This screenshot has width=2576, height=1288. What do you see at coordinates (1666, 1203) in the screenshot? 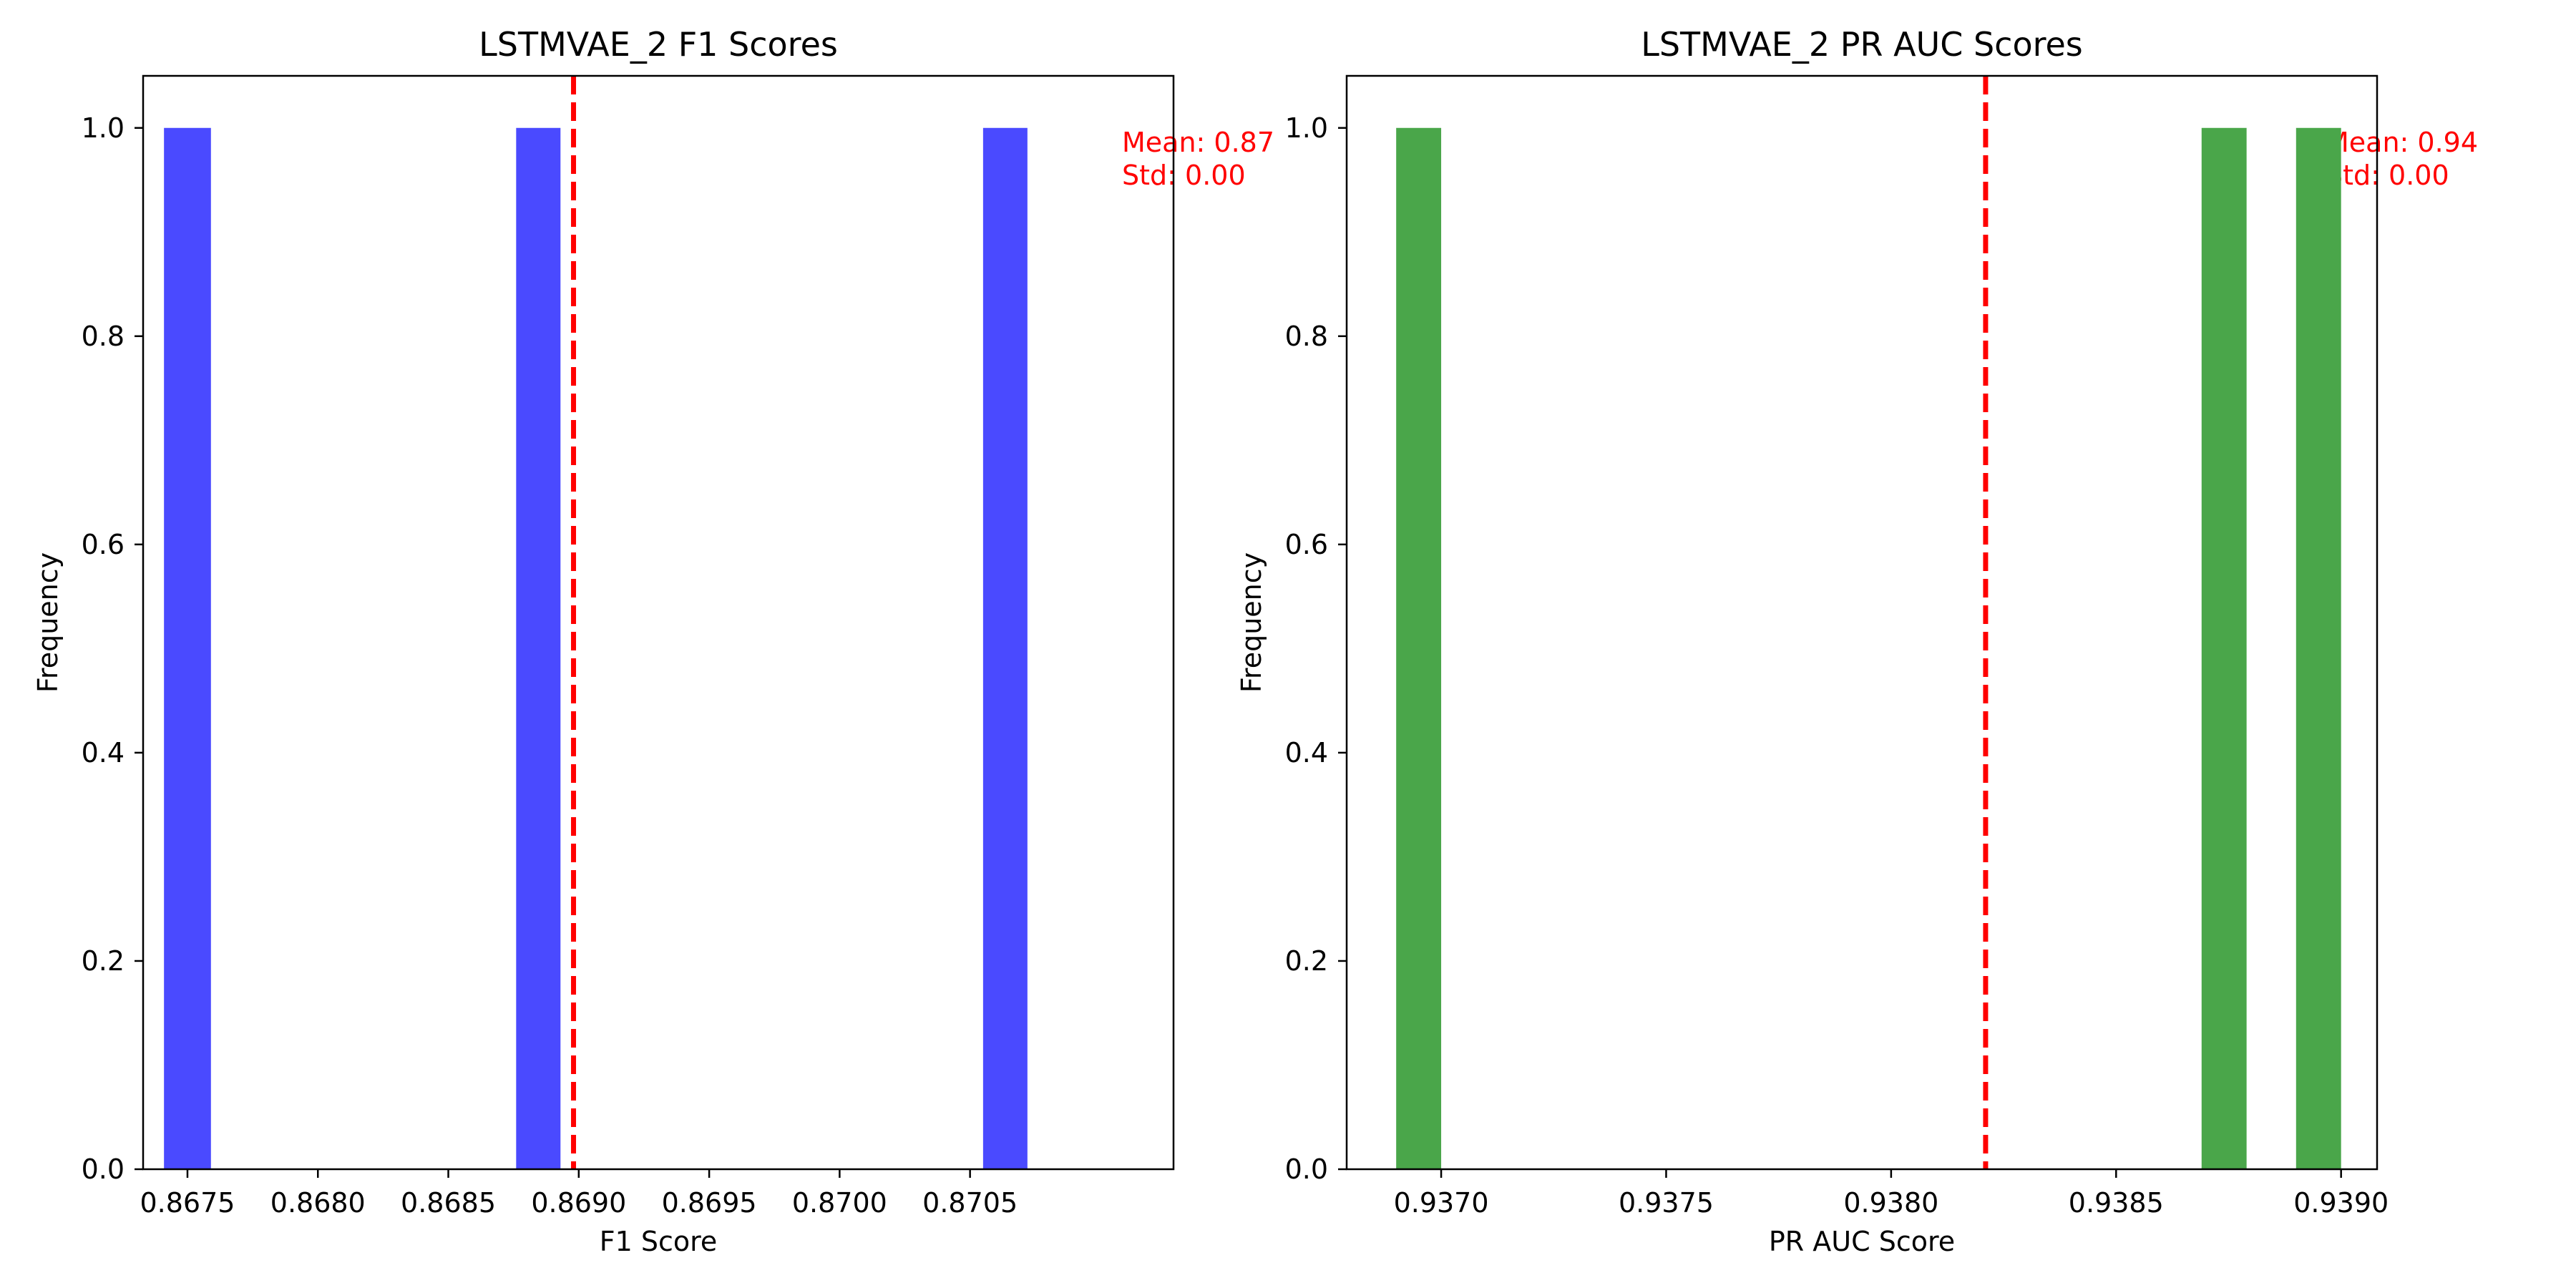
I see `x-tick-label-1: 0.9375` at bounding box center [1666, 1203].